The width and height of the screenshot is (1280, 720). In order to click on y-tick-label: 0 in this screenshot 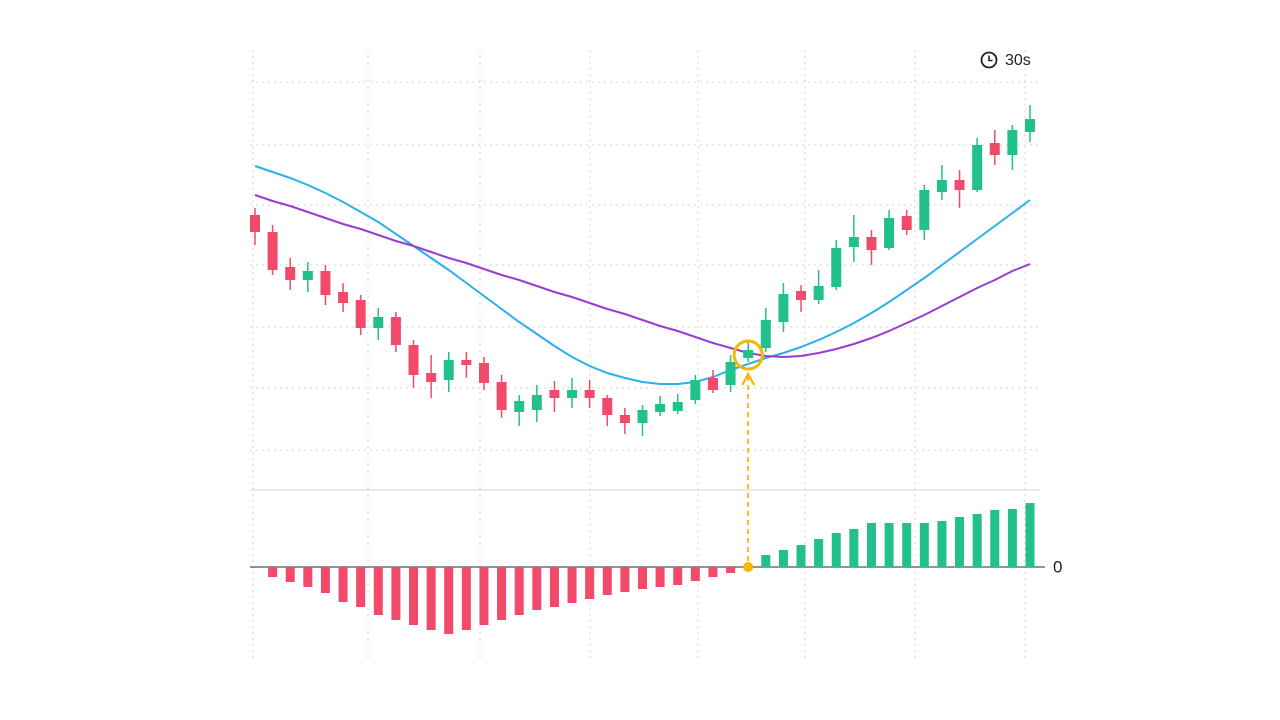, I will do `click(1057, 566)`.